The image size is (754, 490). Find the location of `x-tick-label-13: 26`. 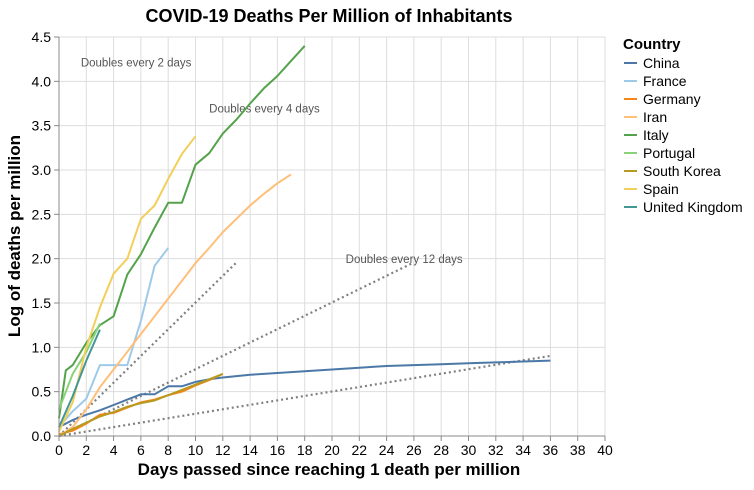

x-tick-label-13: 26 is located at coordinates (414, 450).